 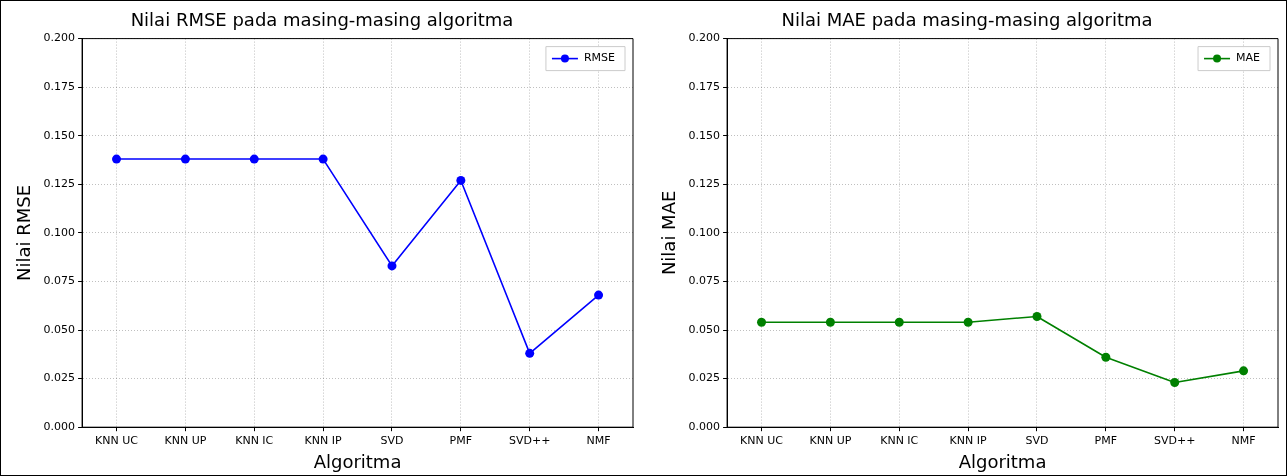 What do you see at coordinates (322, 20) in the screenshot?
I see `chart-title: Nilai RMSE pada masing-masing algoritma` at bounding box center [322, 20].